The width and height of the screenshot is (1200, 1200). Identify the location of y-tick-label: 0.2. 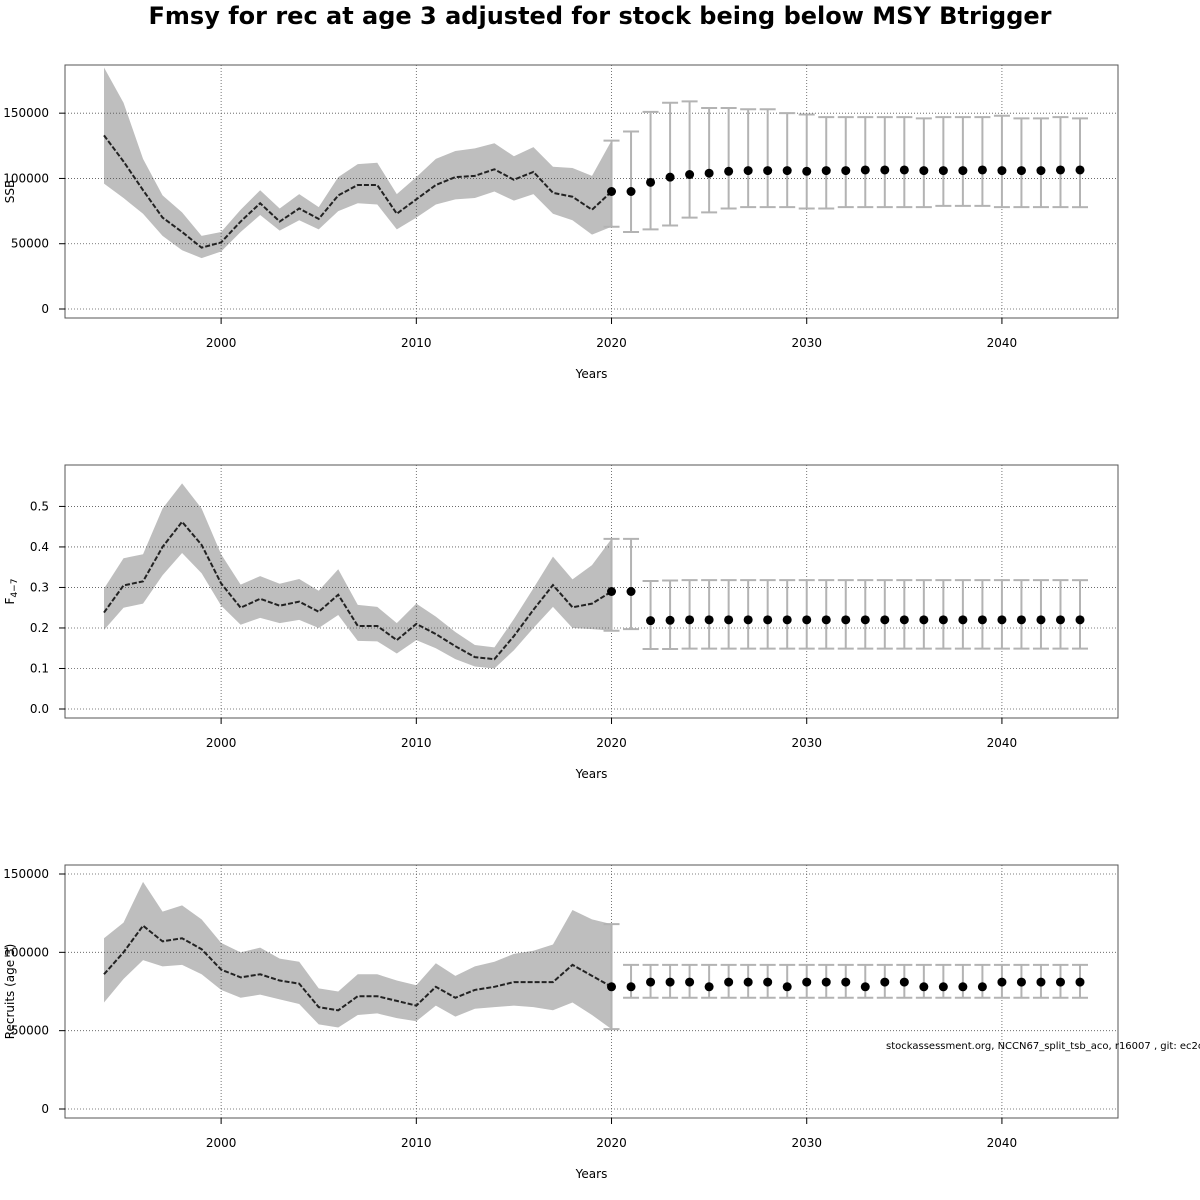
(39, 628).